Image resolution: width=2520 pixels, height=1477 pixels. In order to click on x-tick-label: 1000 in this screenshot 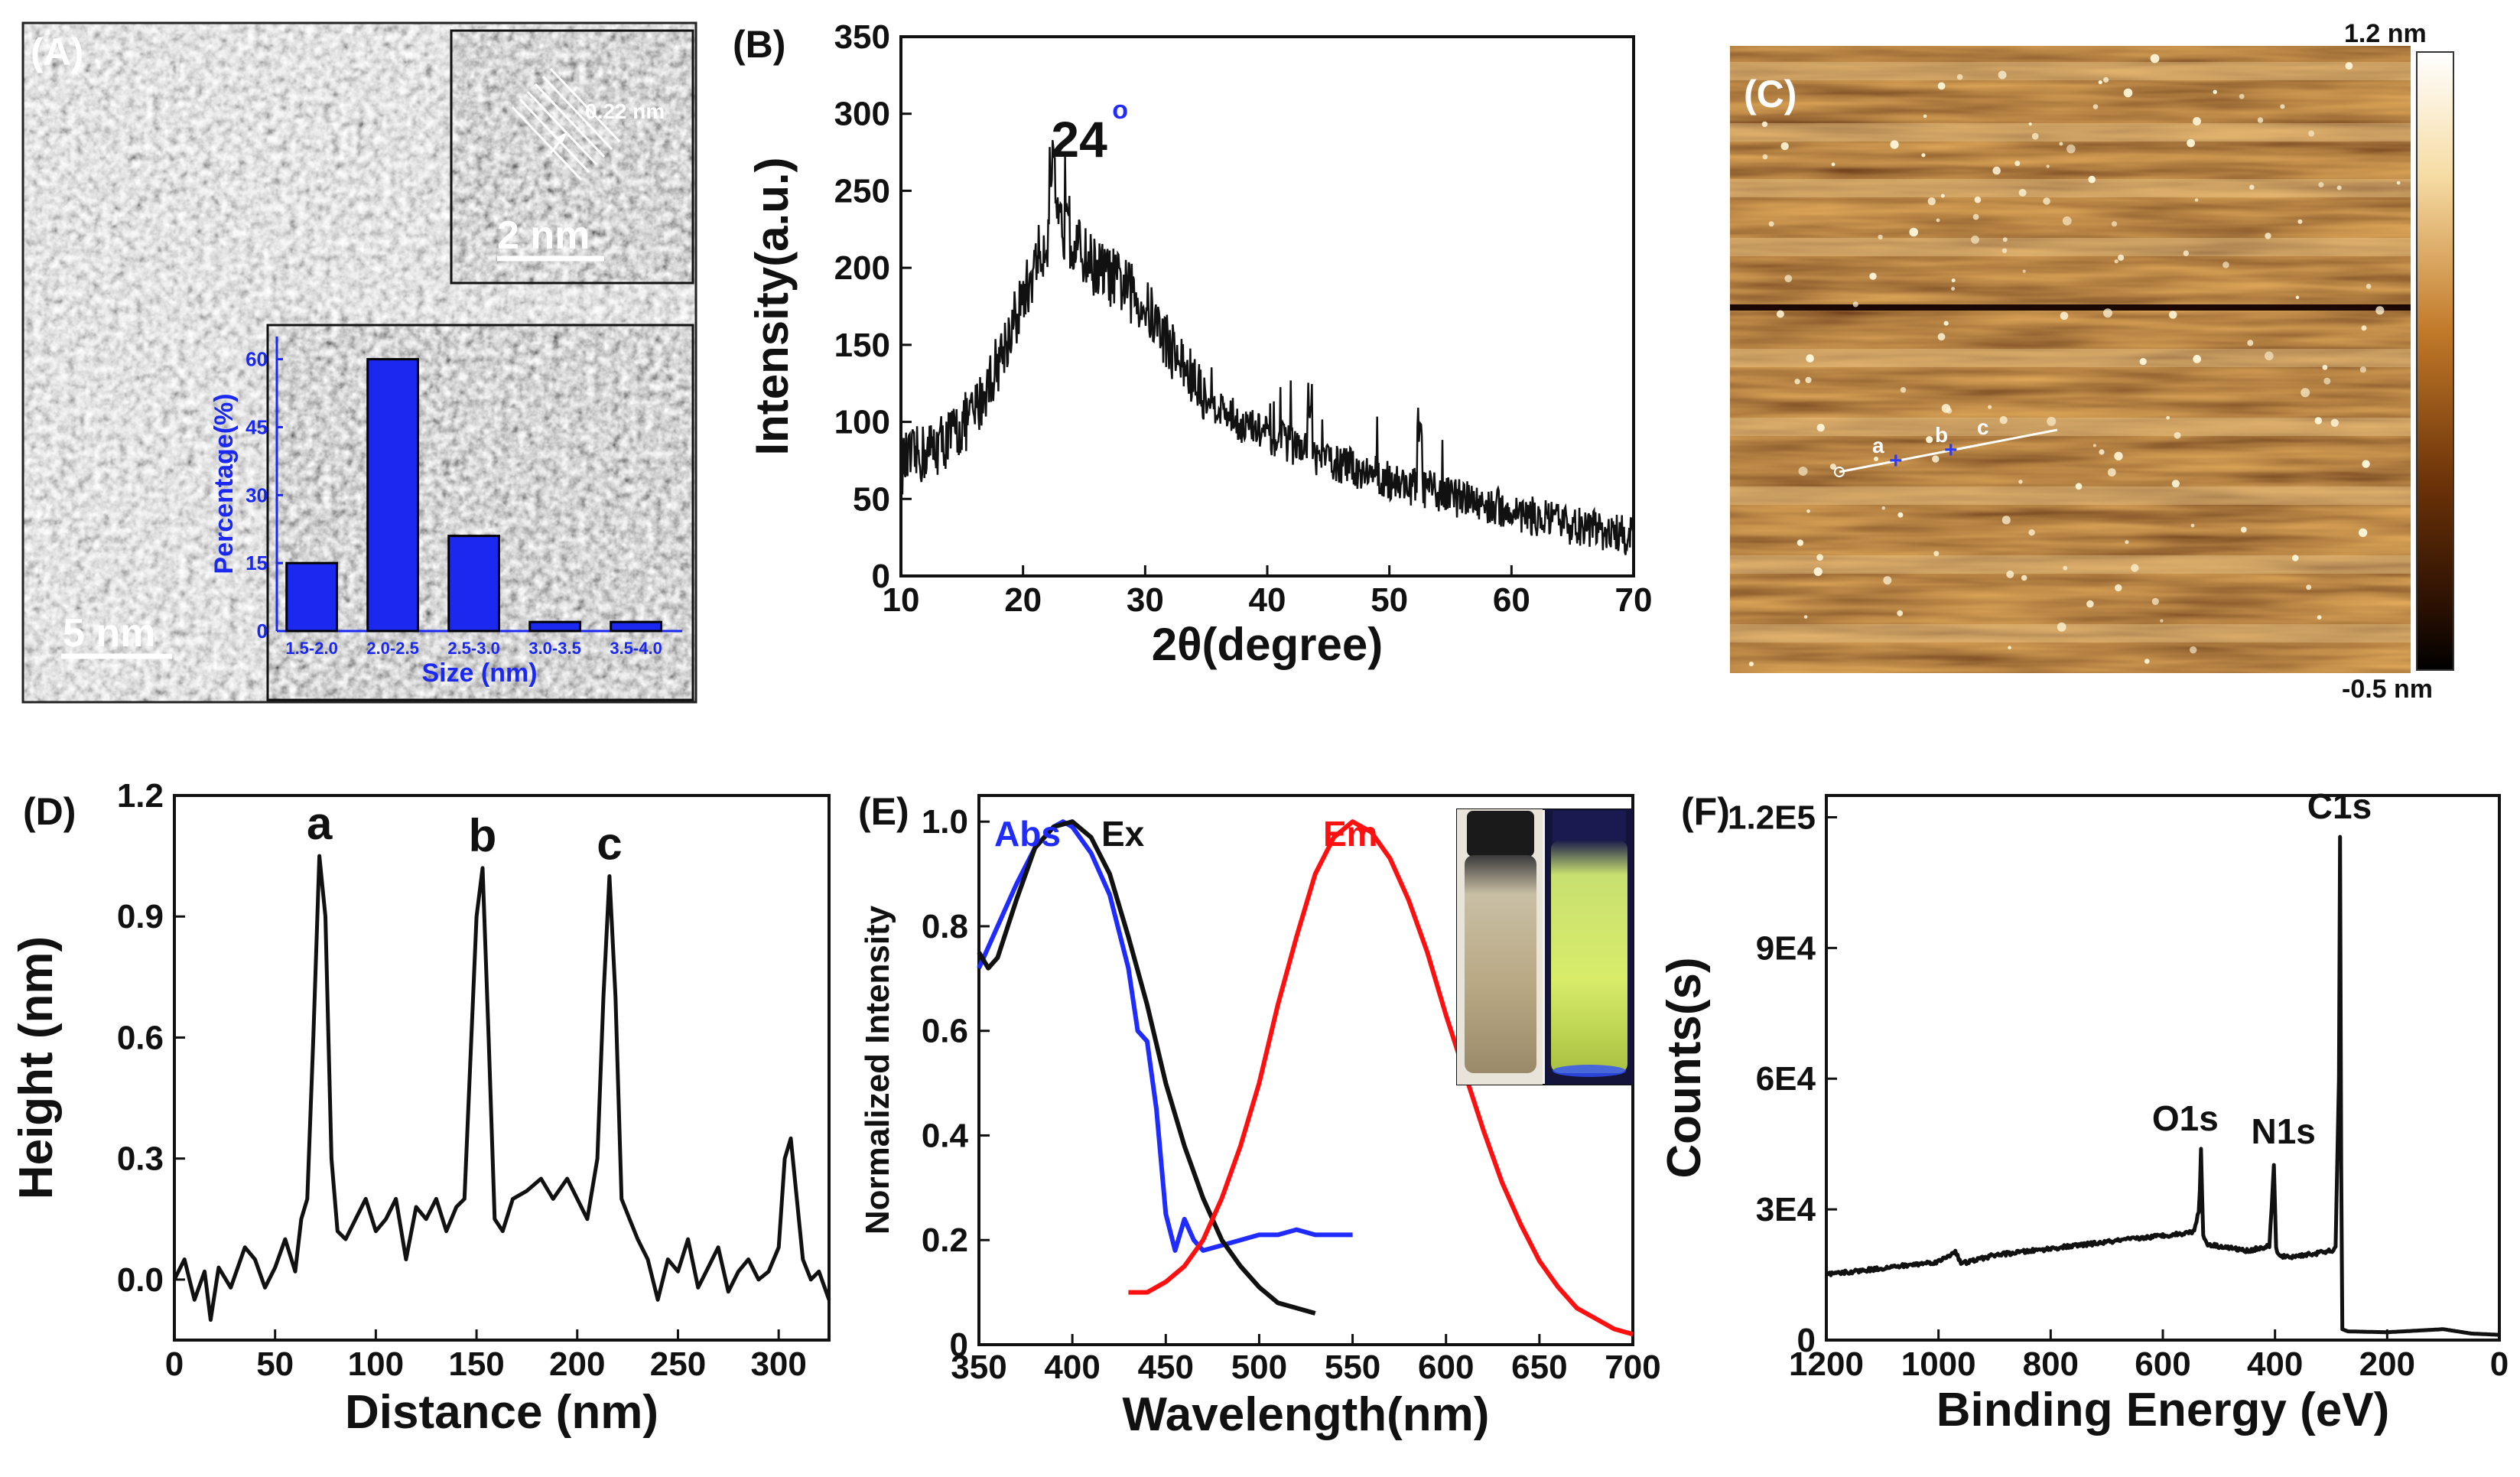, I will do `click(1938, 1364)`.